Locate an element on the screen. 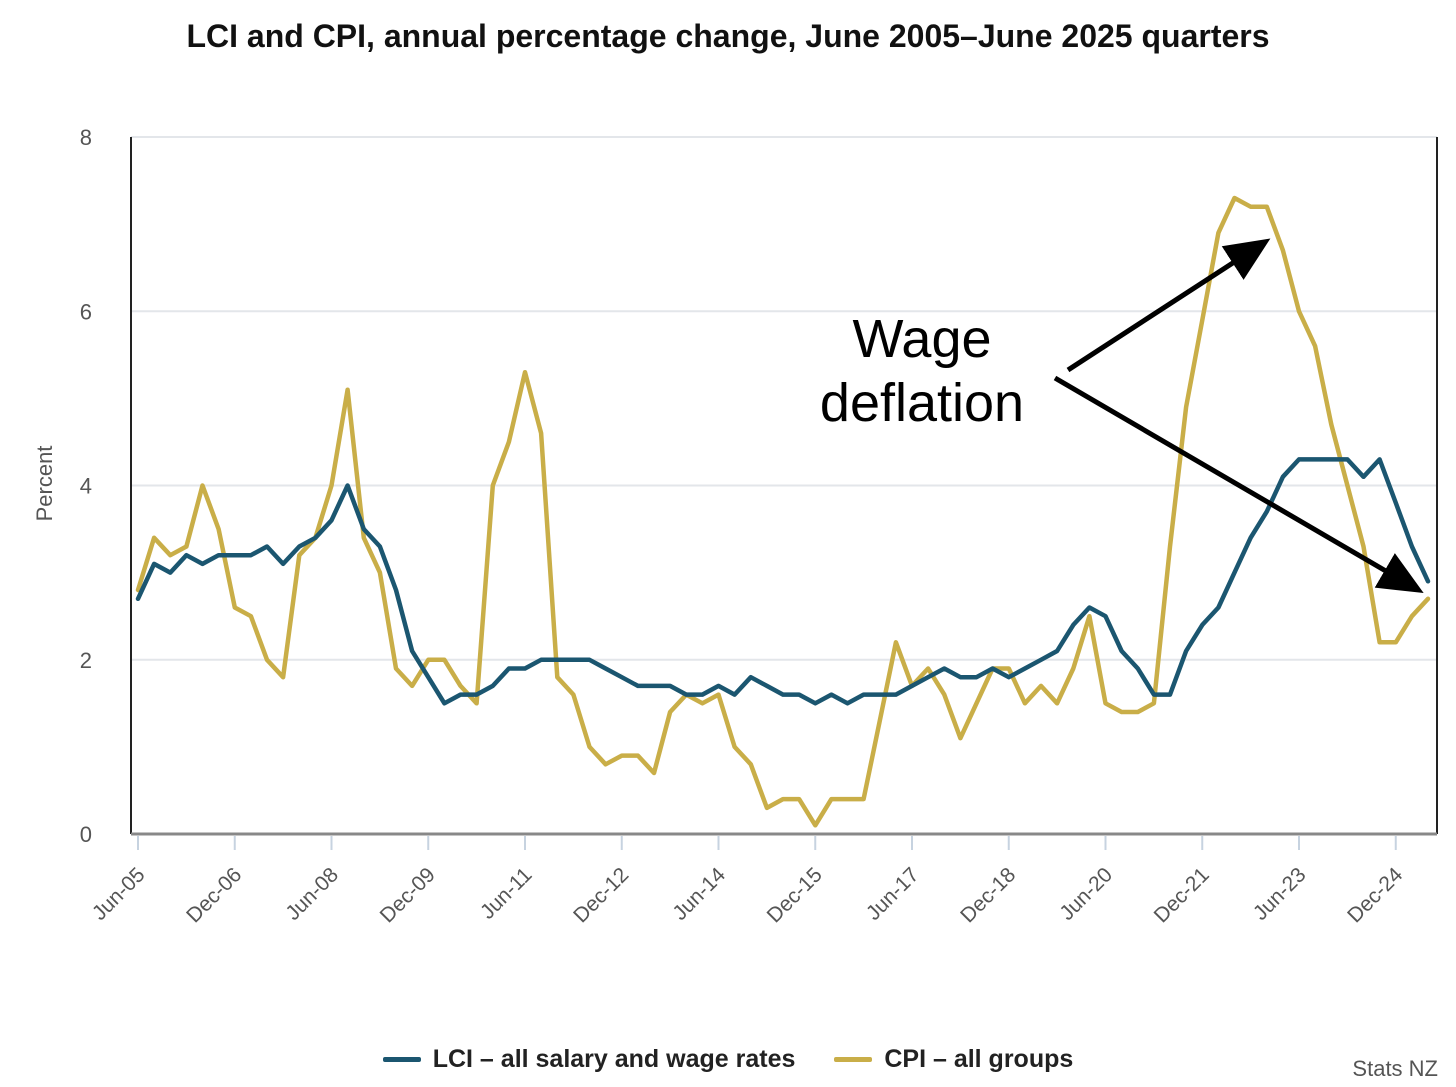 The width and height of the screenshot is (1456, 1087). x-tick-label-Dec-15: Dec-15 is located at coordinates (795, 895).